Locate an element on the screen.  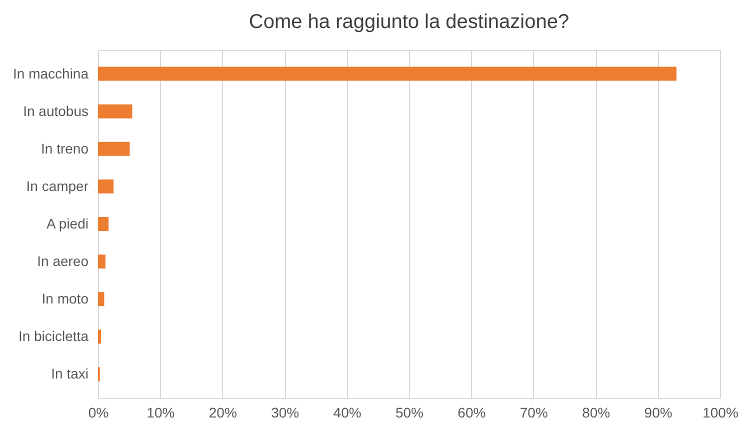
y-tick-label: In autobus is located at coordinates (55, 110).